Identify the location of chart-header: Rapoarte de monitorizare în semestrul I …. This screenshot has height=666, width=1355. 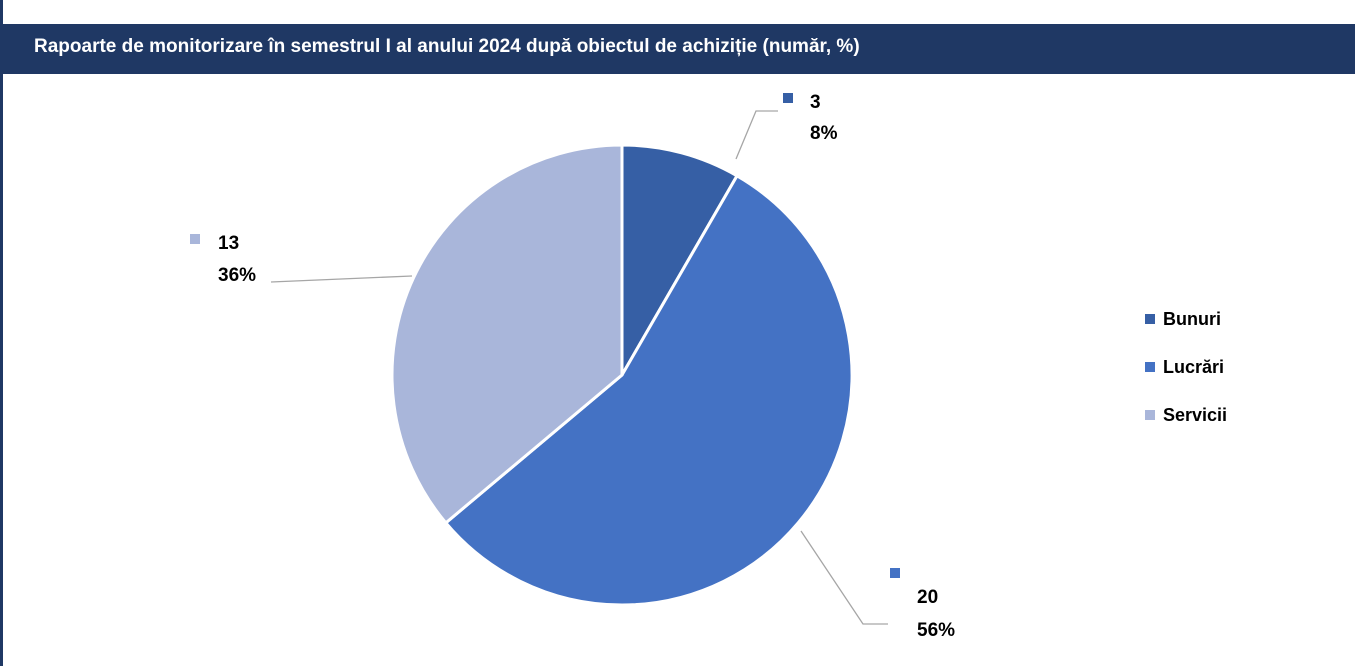
(679, 49).